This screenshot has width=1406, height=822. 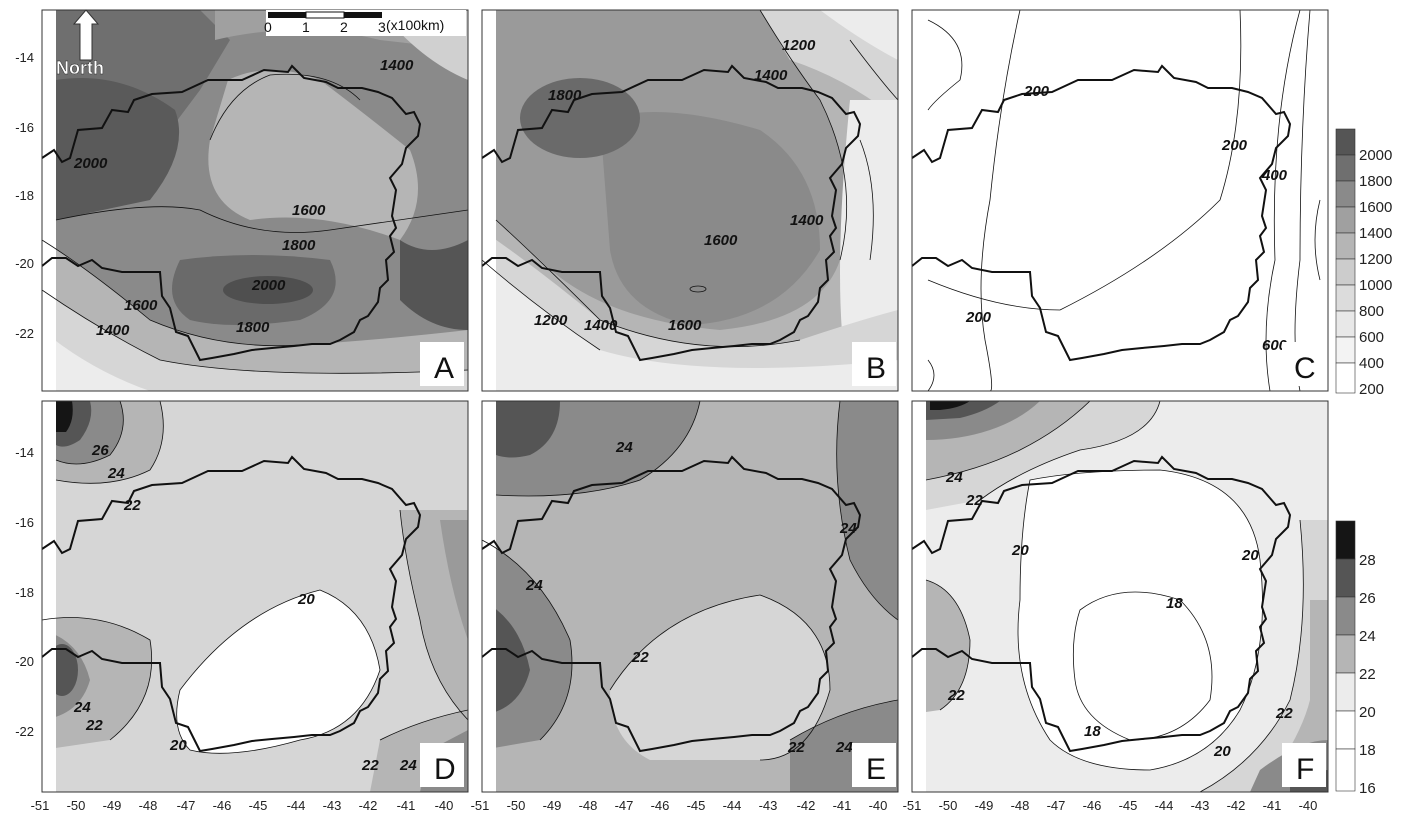 What do you see at coordinates (1367, 598) in the screenshot?
I see `legend-label: 26` at bounding box center [1367, 598].